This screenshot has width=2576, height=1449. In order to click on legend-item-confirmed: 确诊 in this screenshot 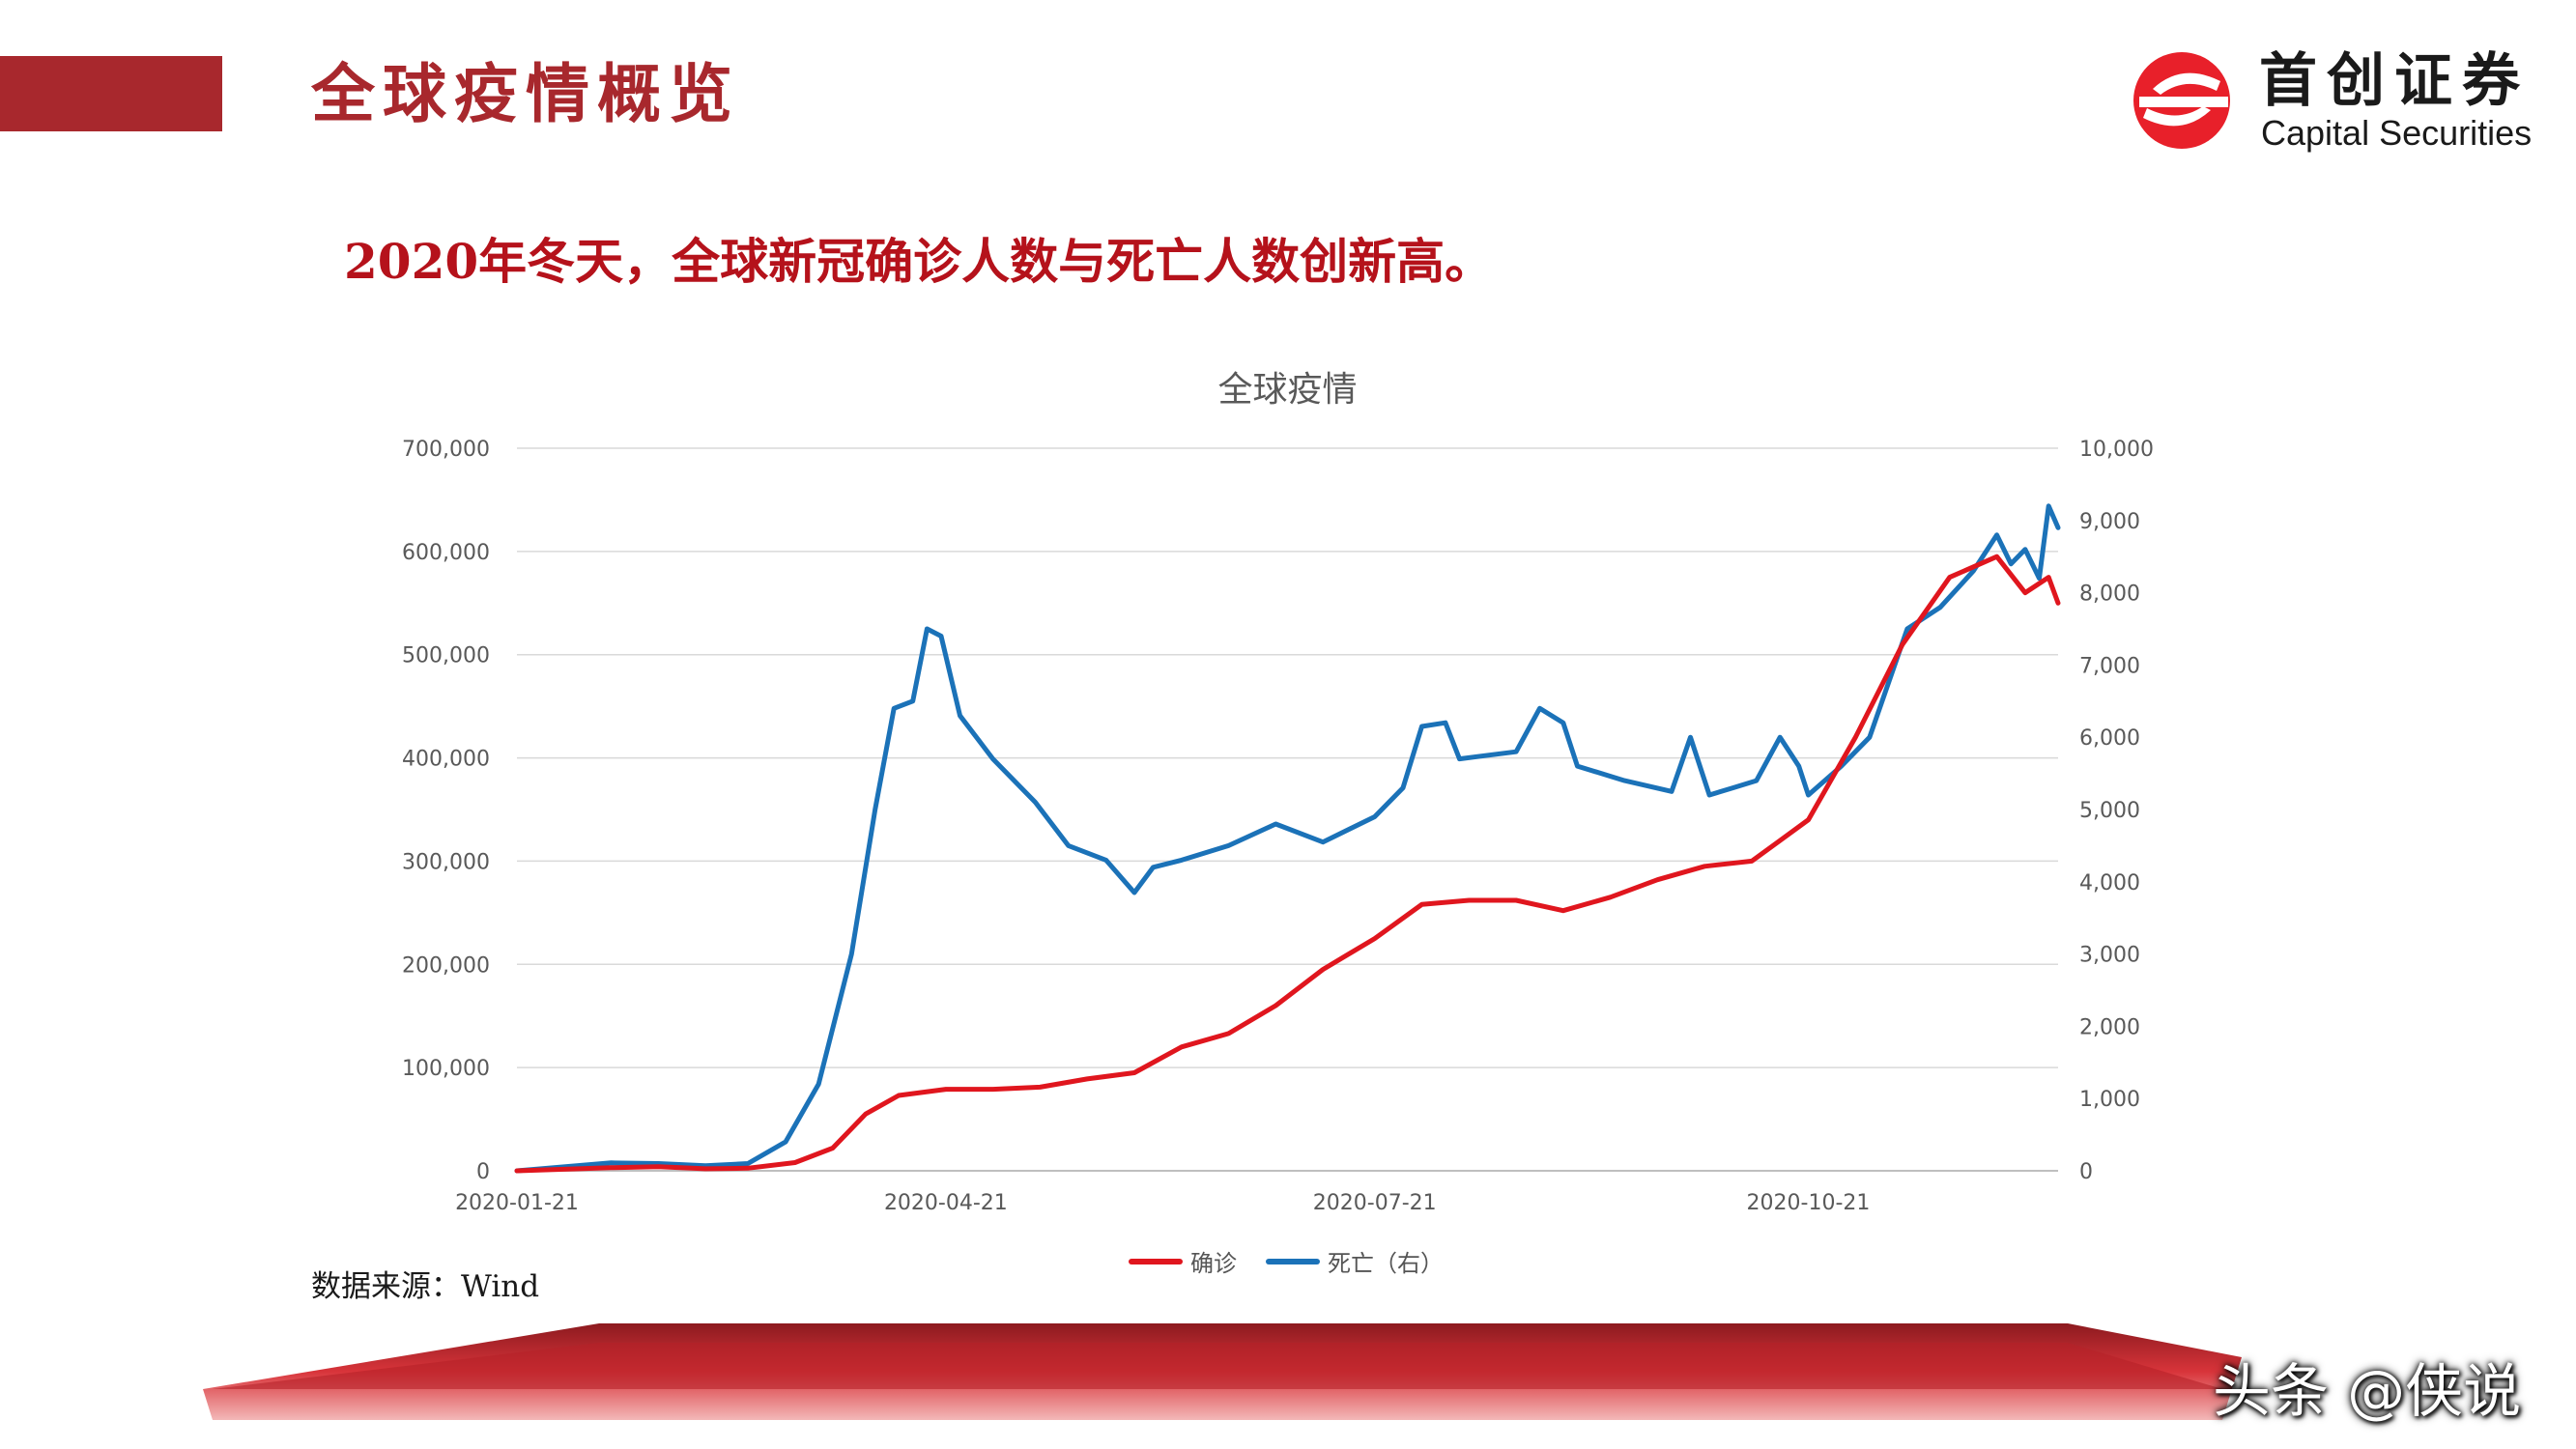, I will do `click(1183, 1261)`.